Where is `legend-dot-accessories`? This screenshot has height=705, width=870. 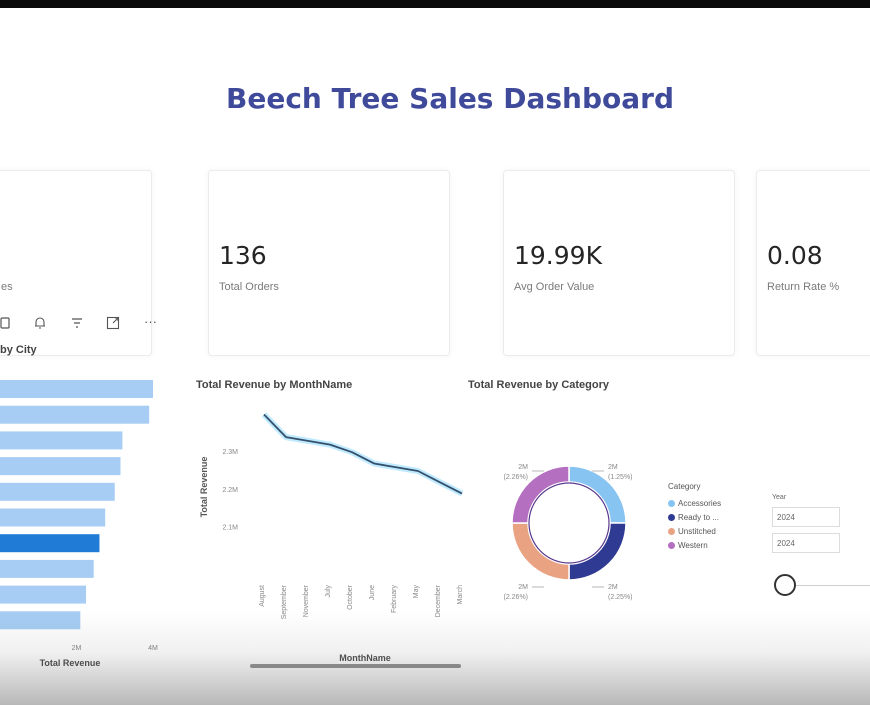
legend-dot-accessories is located at coordinates (671, 503).